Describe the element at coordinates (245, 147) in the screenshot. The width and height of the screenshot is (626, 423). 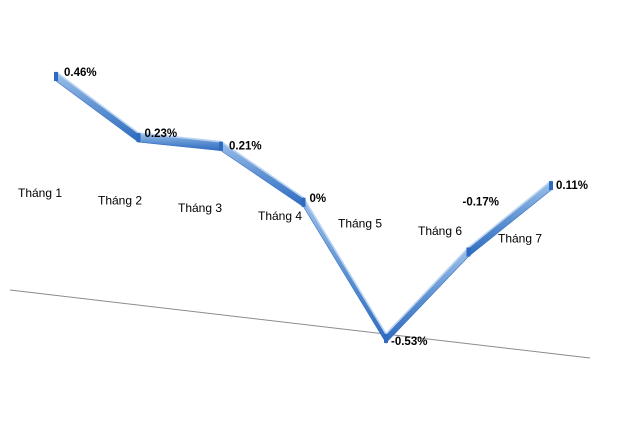
I see `data-label: 0.21%` at that location.